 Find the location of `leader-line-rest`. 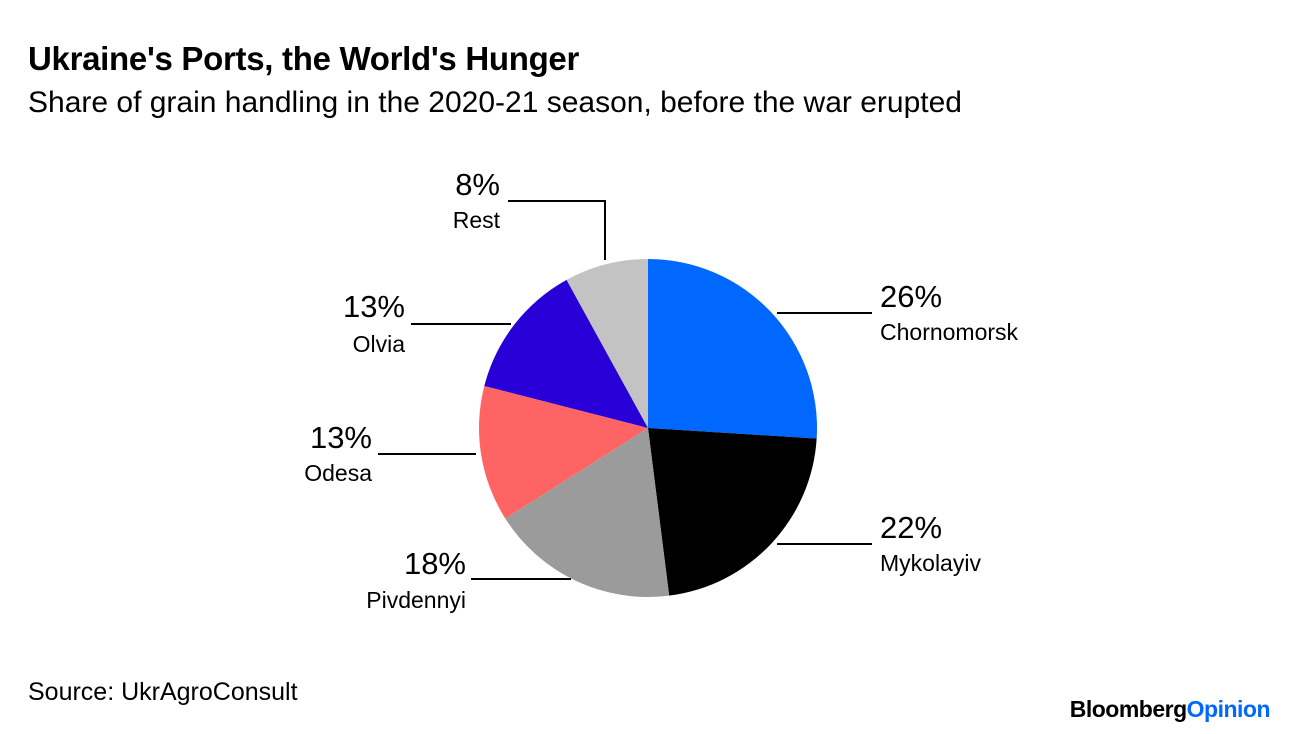

leader-line-rest is located at coordinates (557, 230).